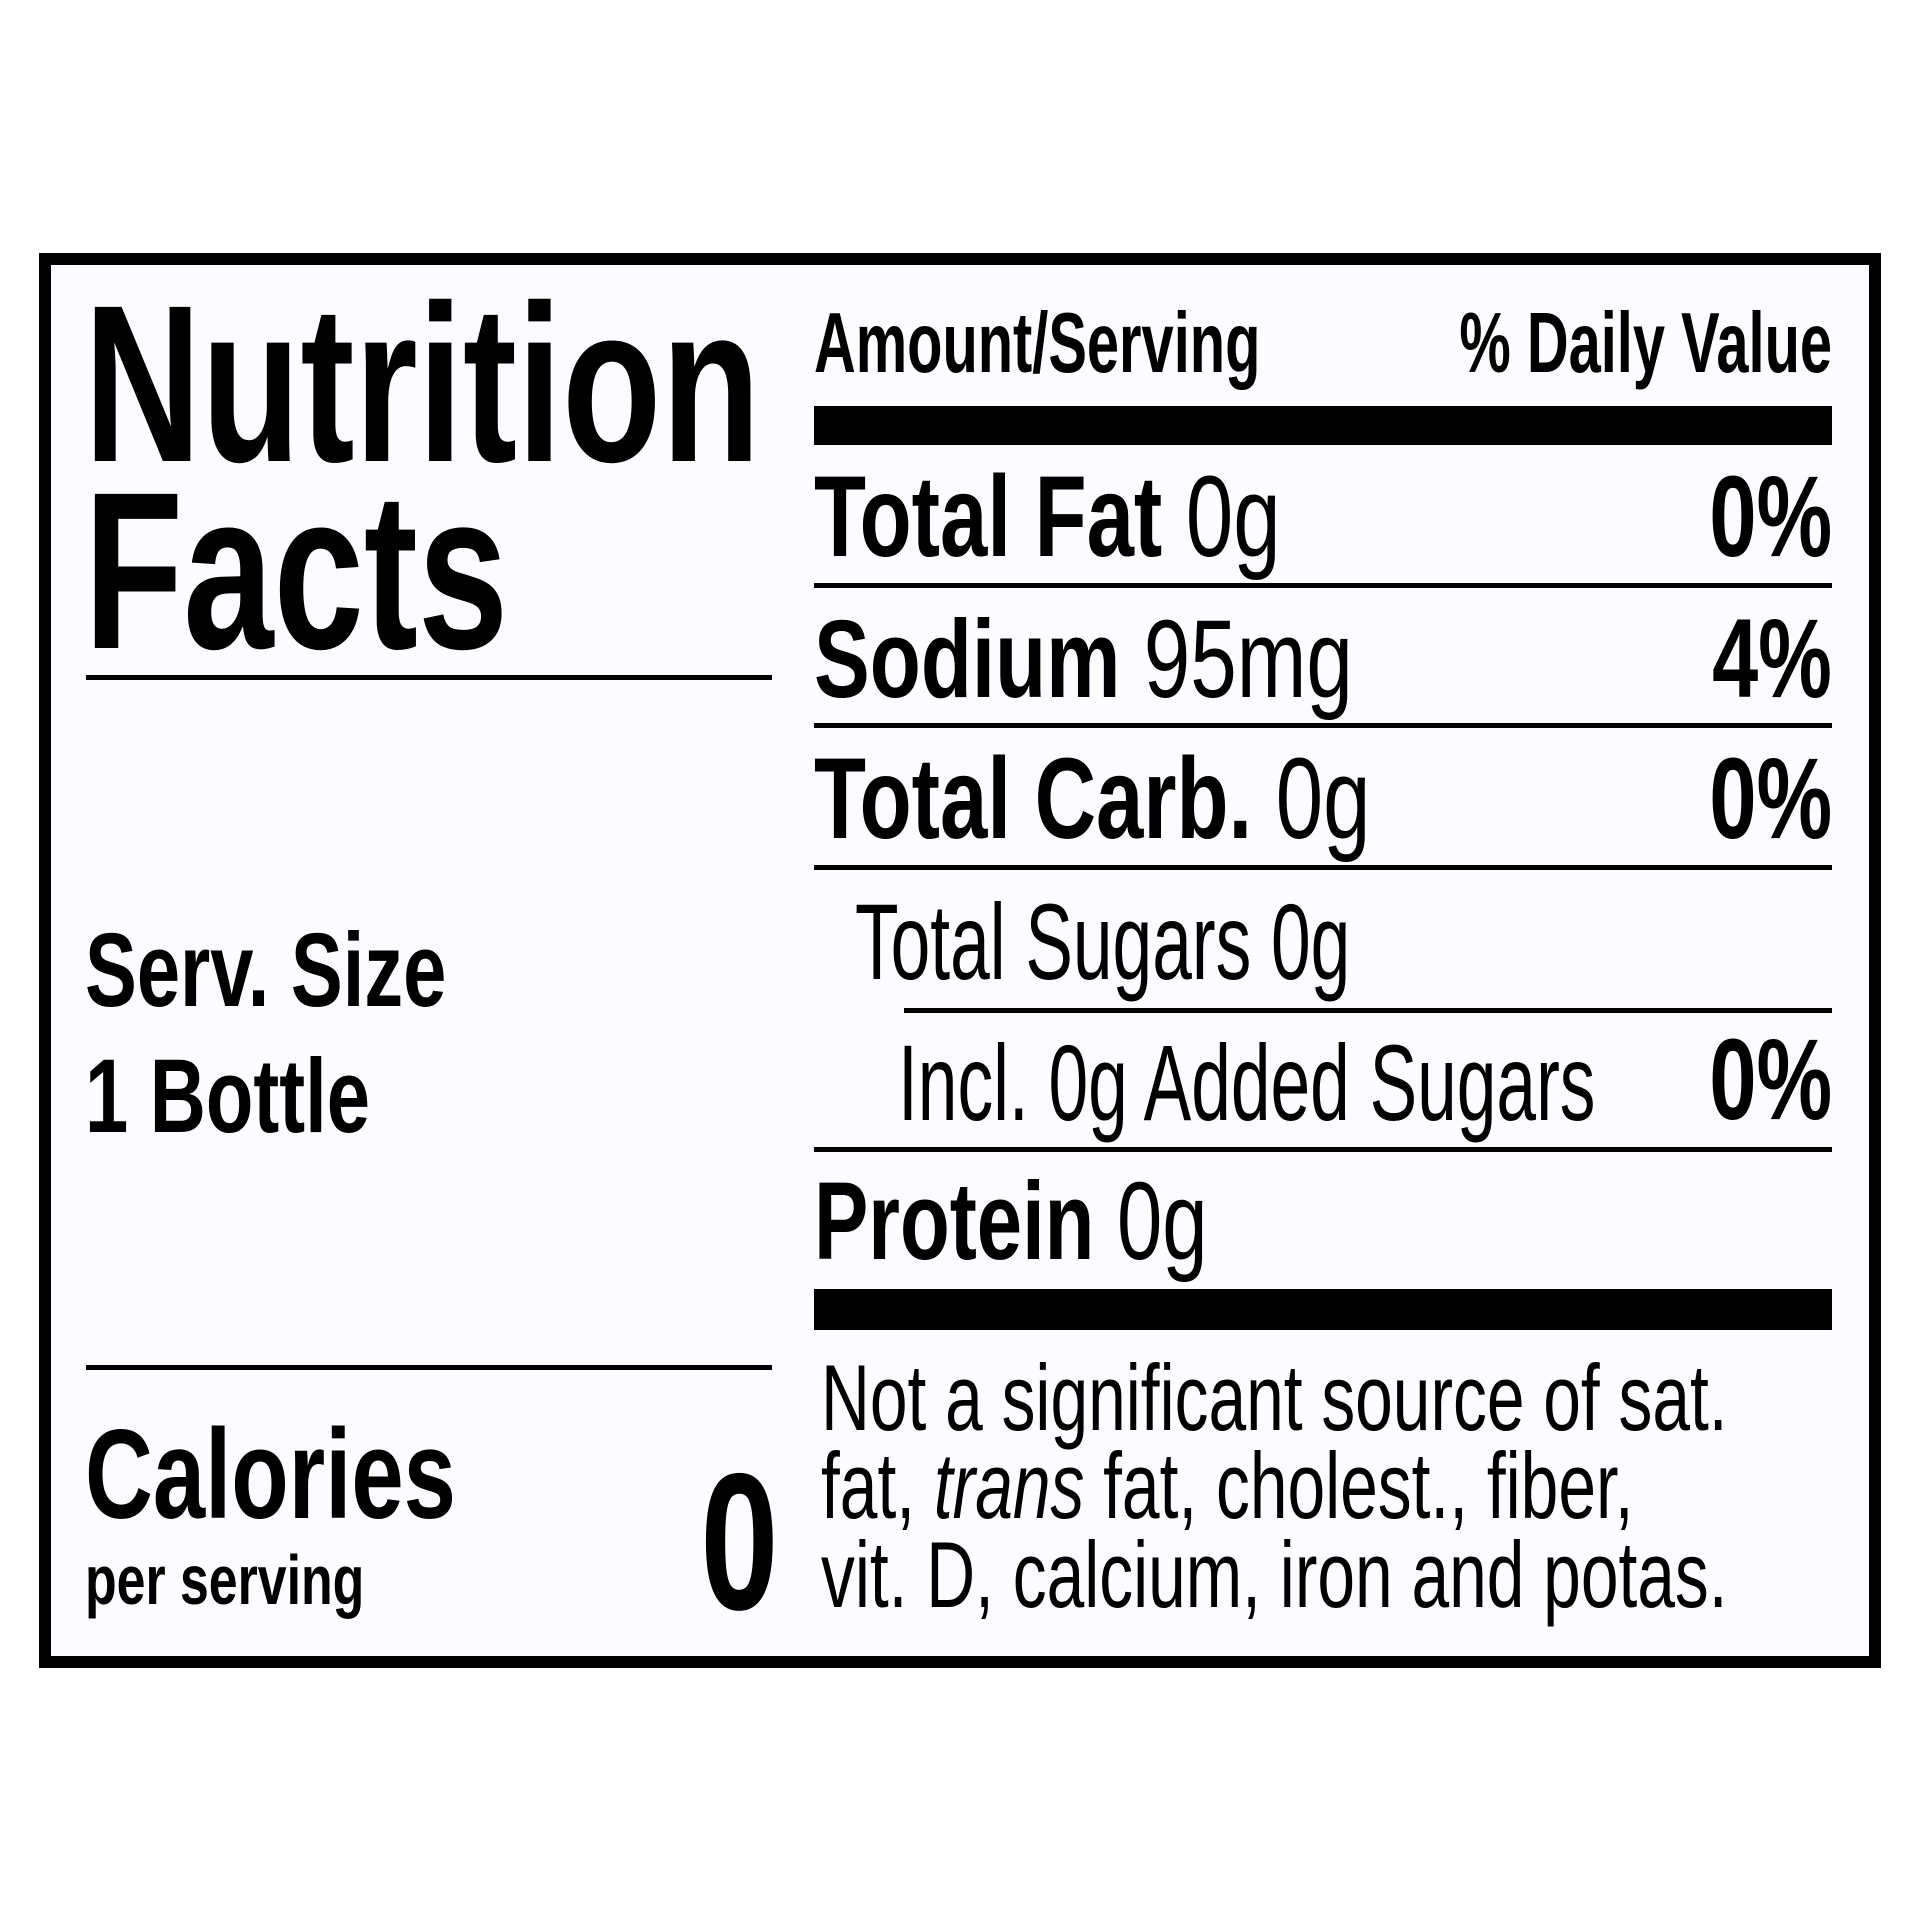 The image size is (1920, 1920). Describe the element at coordinates (967, 659) in the screenshot. I see `nutrient-name: Sodium` at that location.